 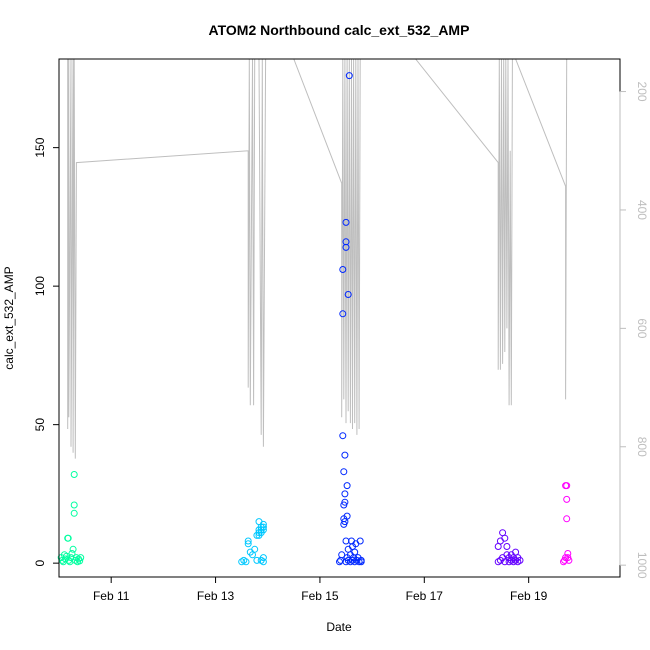 What do you see at coordinates (46, 351) in the screenshot?
I see `y-axis: 0 50 100 150` at bounding box center [46, 351].